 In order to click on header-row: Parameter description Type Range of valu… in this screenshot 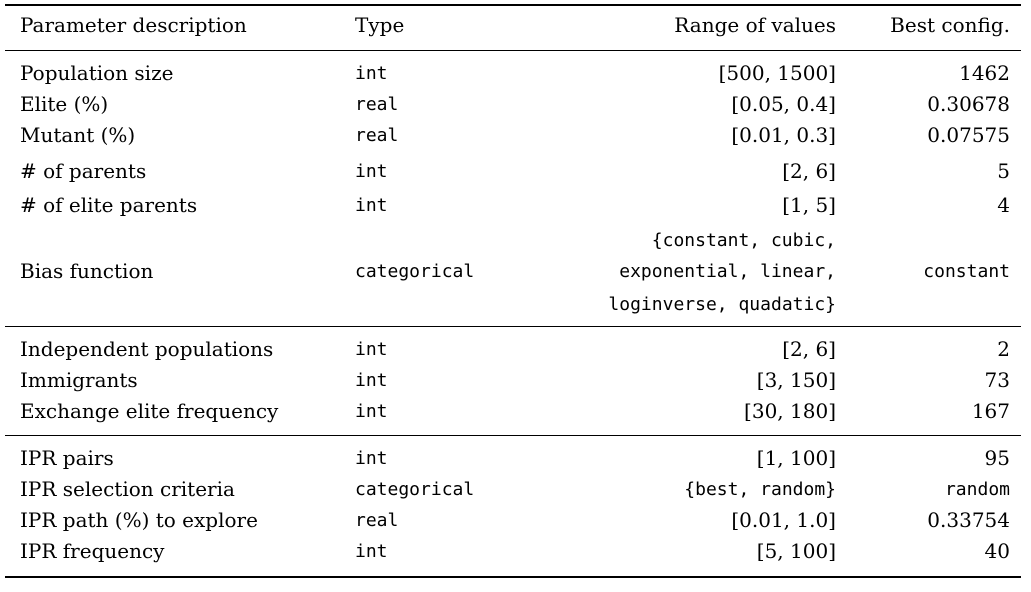, I will do `click(515, 25)`.